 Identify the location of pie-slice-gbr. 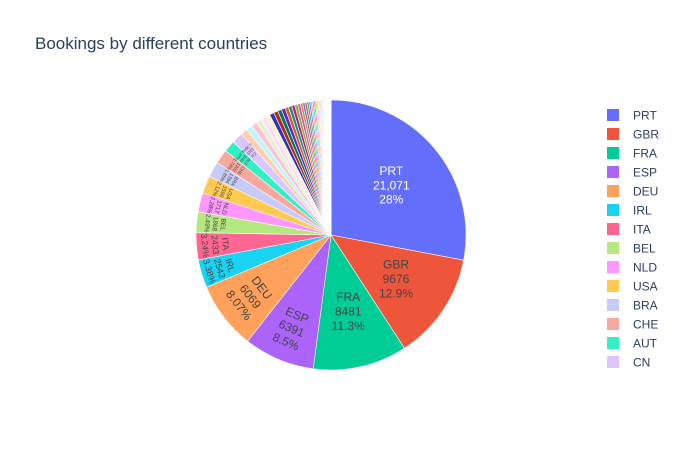
(397, 291).